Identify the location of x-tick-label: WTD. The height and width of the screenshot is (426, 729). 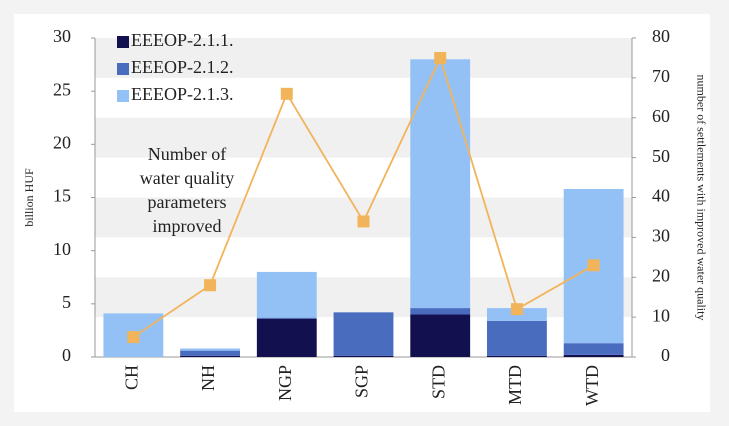
(592, 385).